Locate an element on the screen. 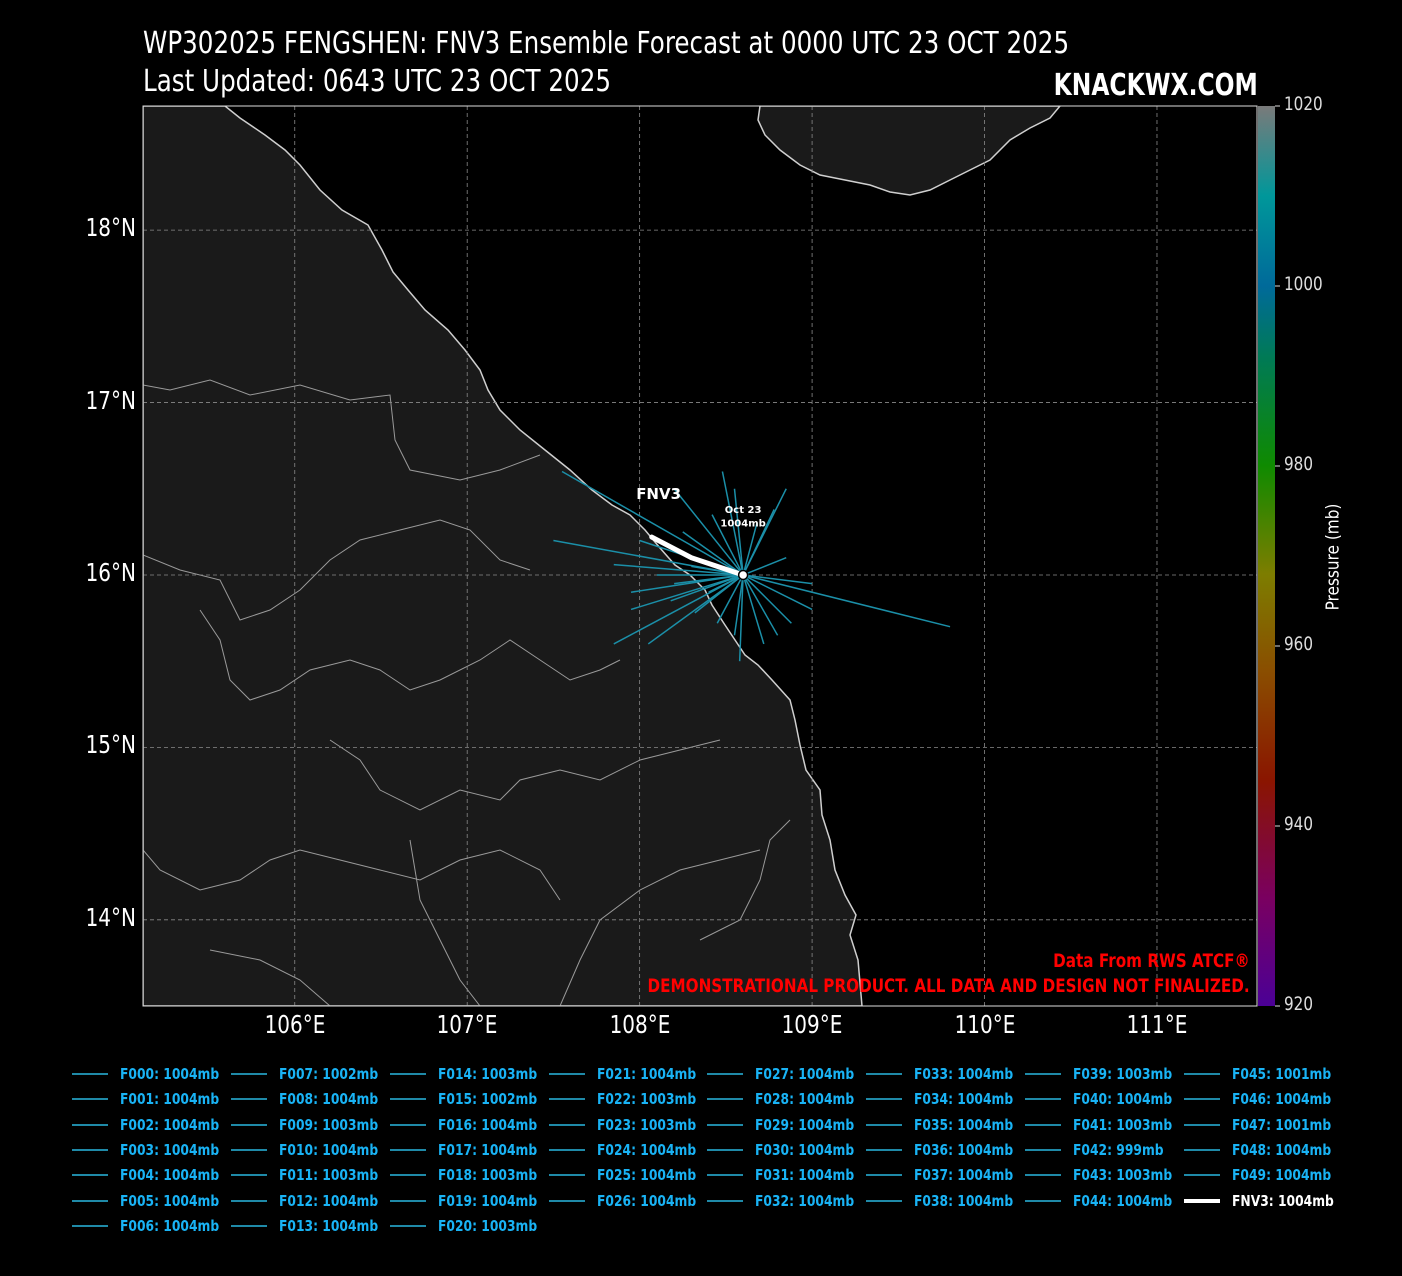  legend-item: F017: 1004mb is located at coordinates (474, 1150).